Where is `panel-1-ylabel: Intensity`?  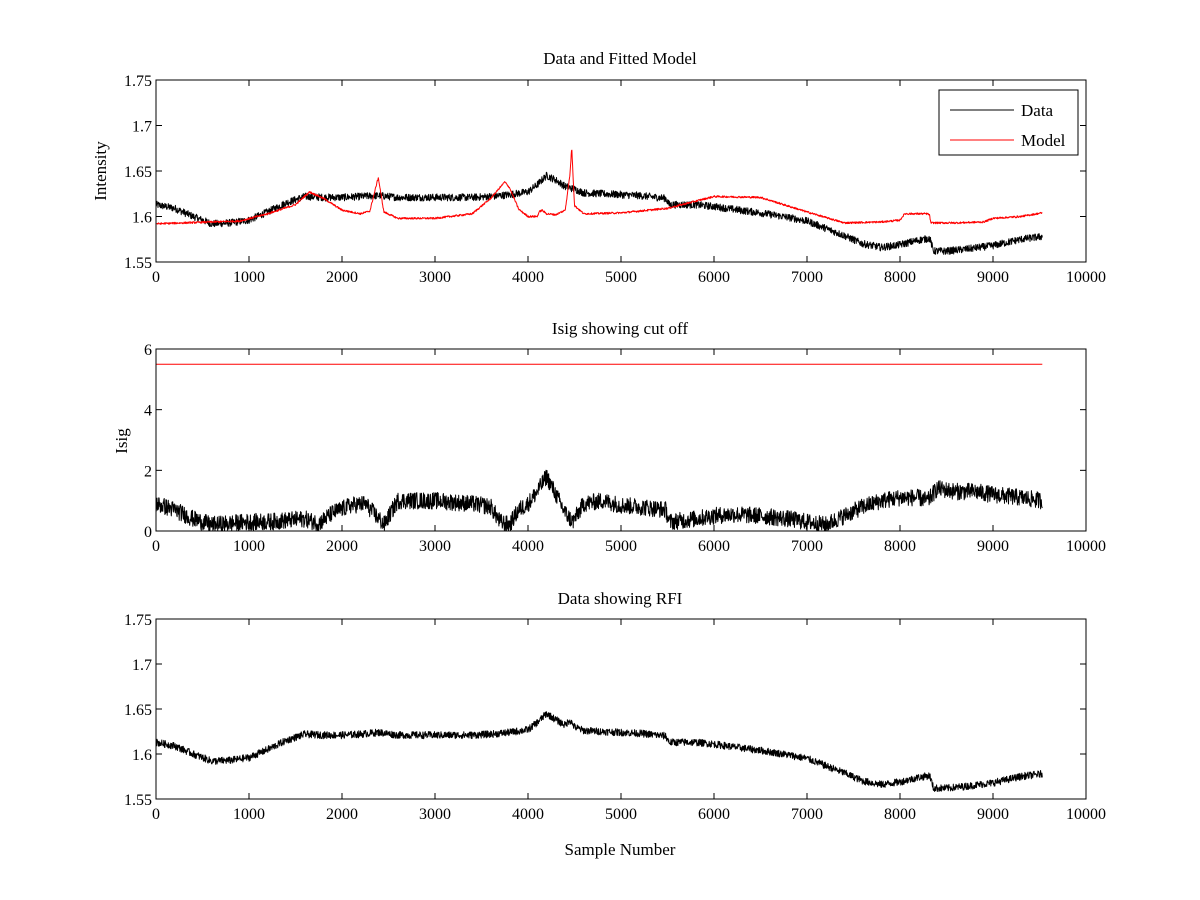 panel-1-ylabel: Intensity is located at coordinates (100, 171).